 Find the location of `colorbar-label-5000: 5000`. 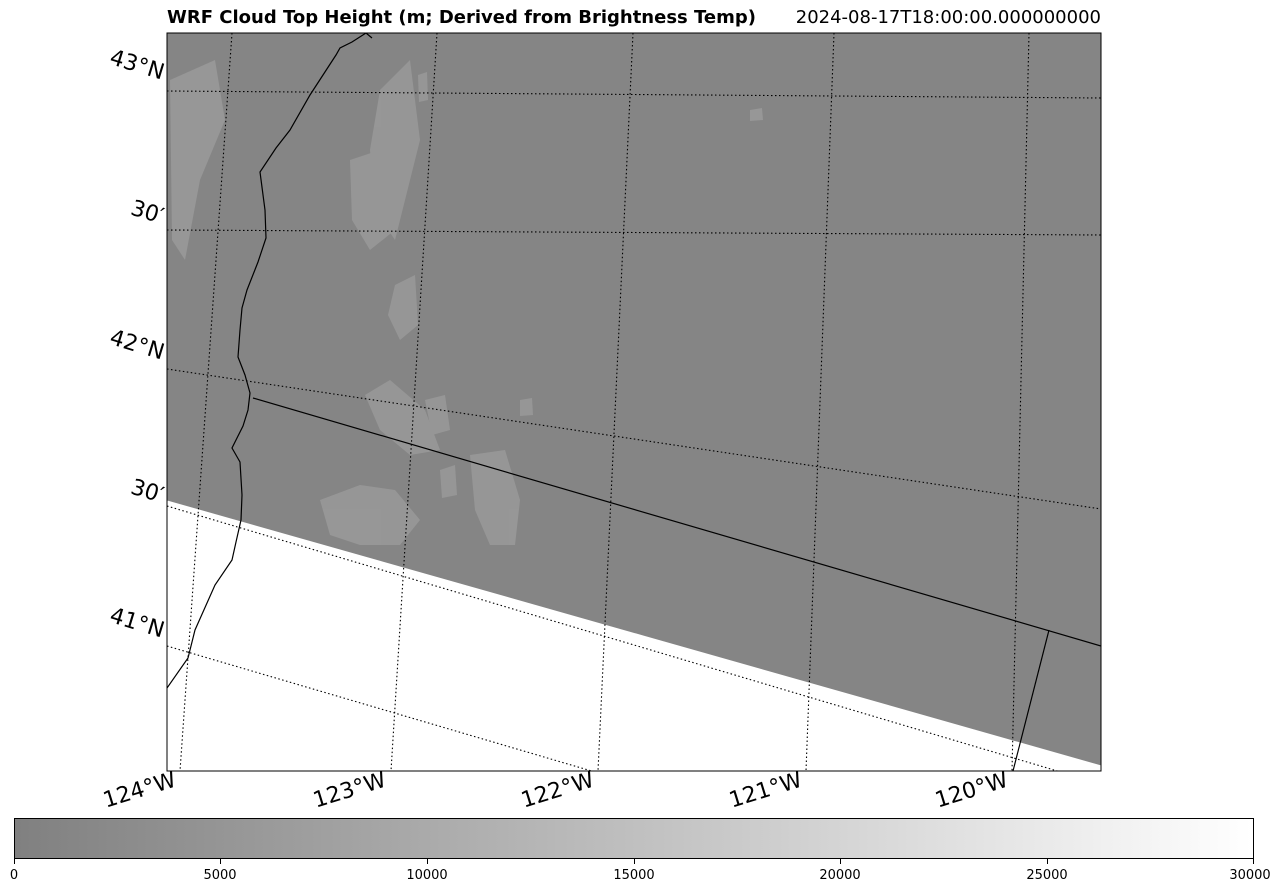

colorbar-label-5000: 5000 is located at coordinates (220, 875).